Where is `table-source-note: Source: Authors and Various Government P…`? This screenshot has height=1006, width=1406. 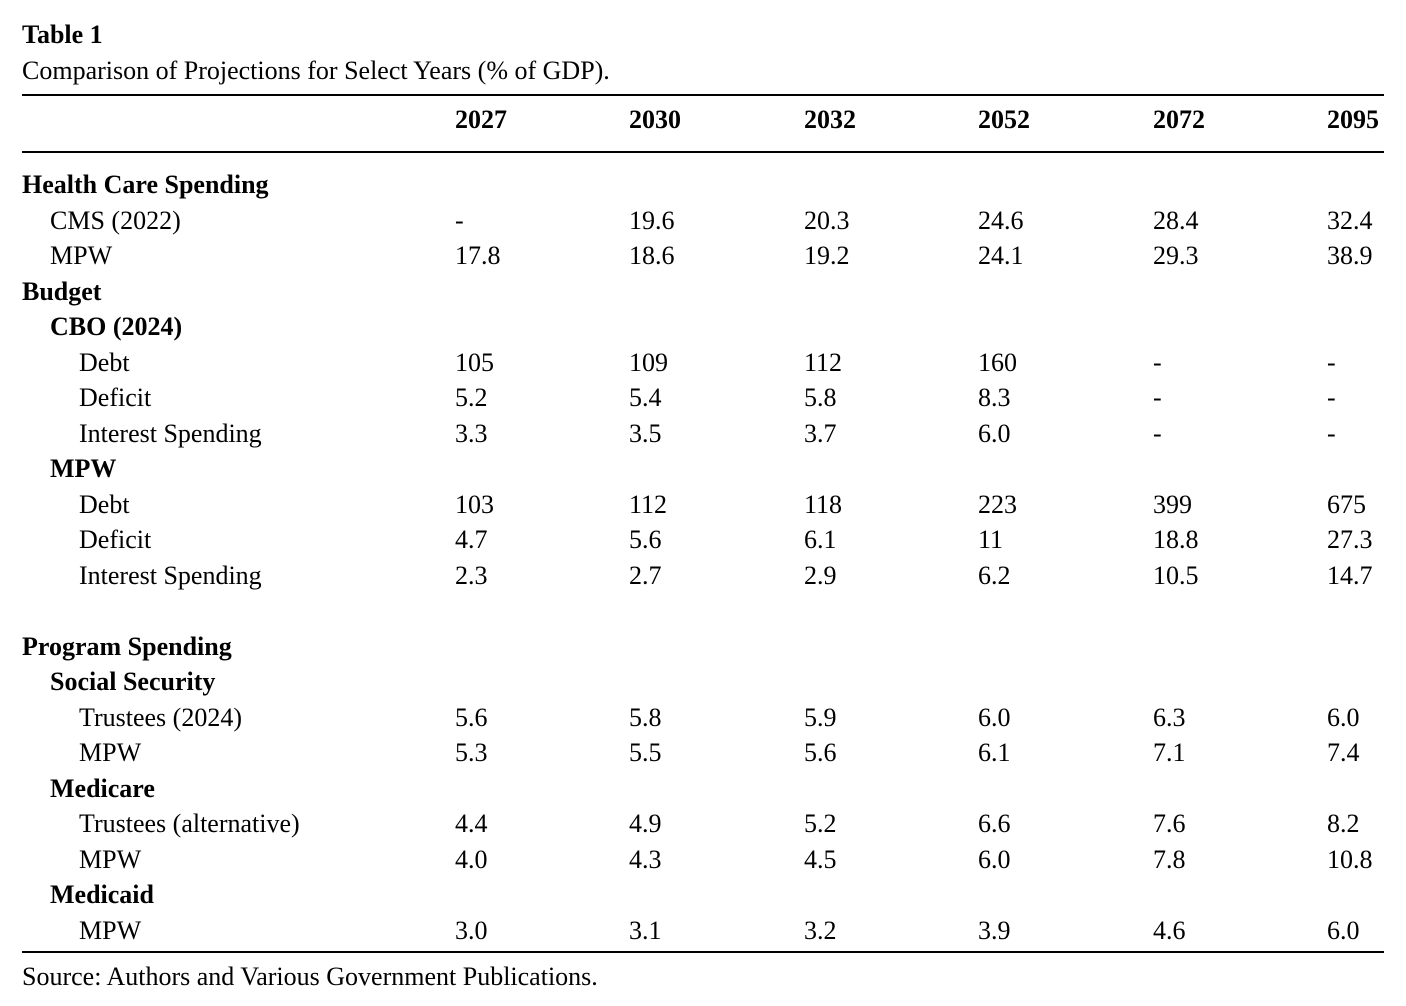
table-source-note: Source: Authors and Various Government P… is located at coordinates (310, 976).